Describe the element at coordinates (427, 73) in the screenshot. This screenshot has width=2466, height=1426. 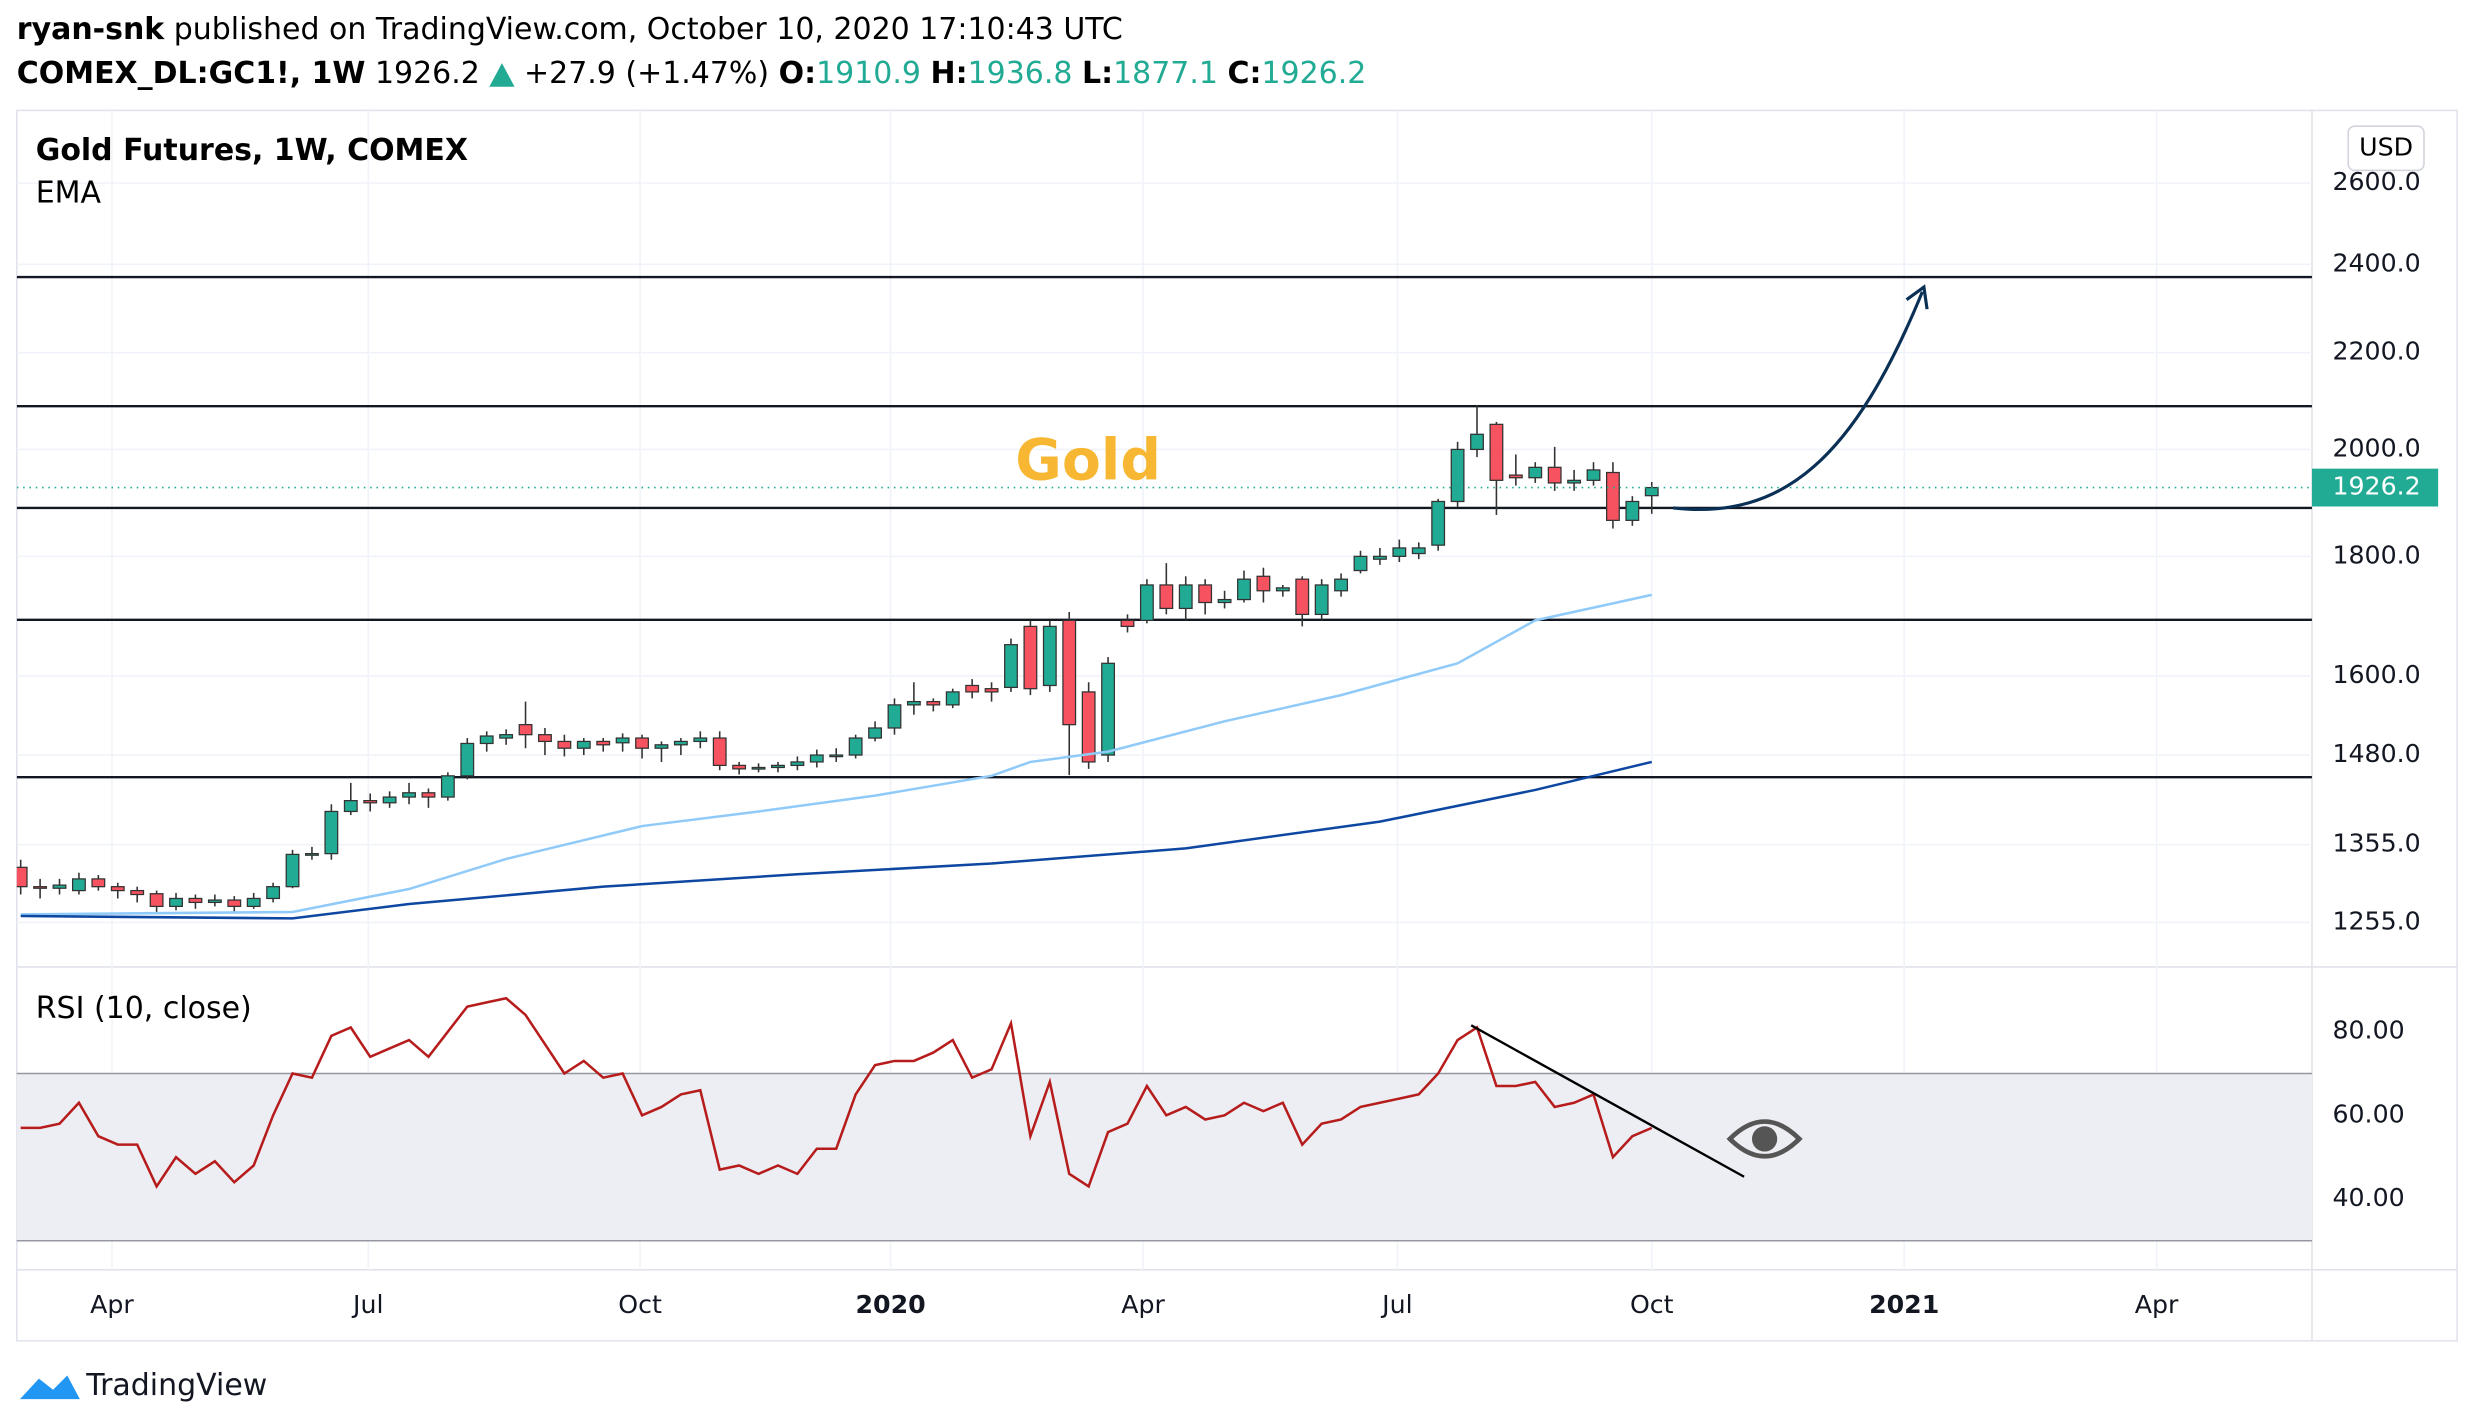
I see `last: 1926.2` at that location.